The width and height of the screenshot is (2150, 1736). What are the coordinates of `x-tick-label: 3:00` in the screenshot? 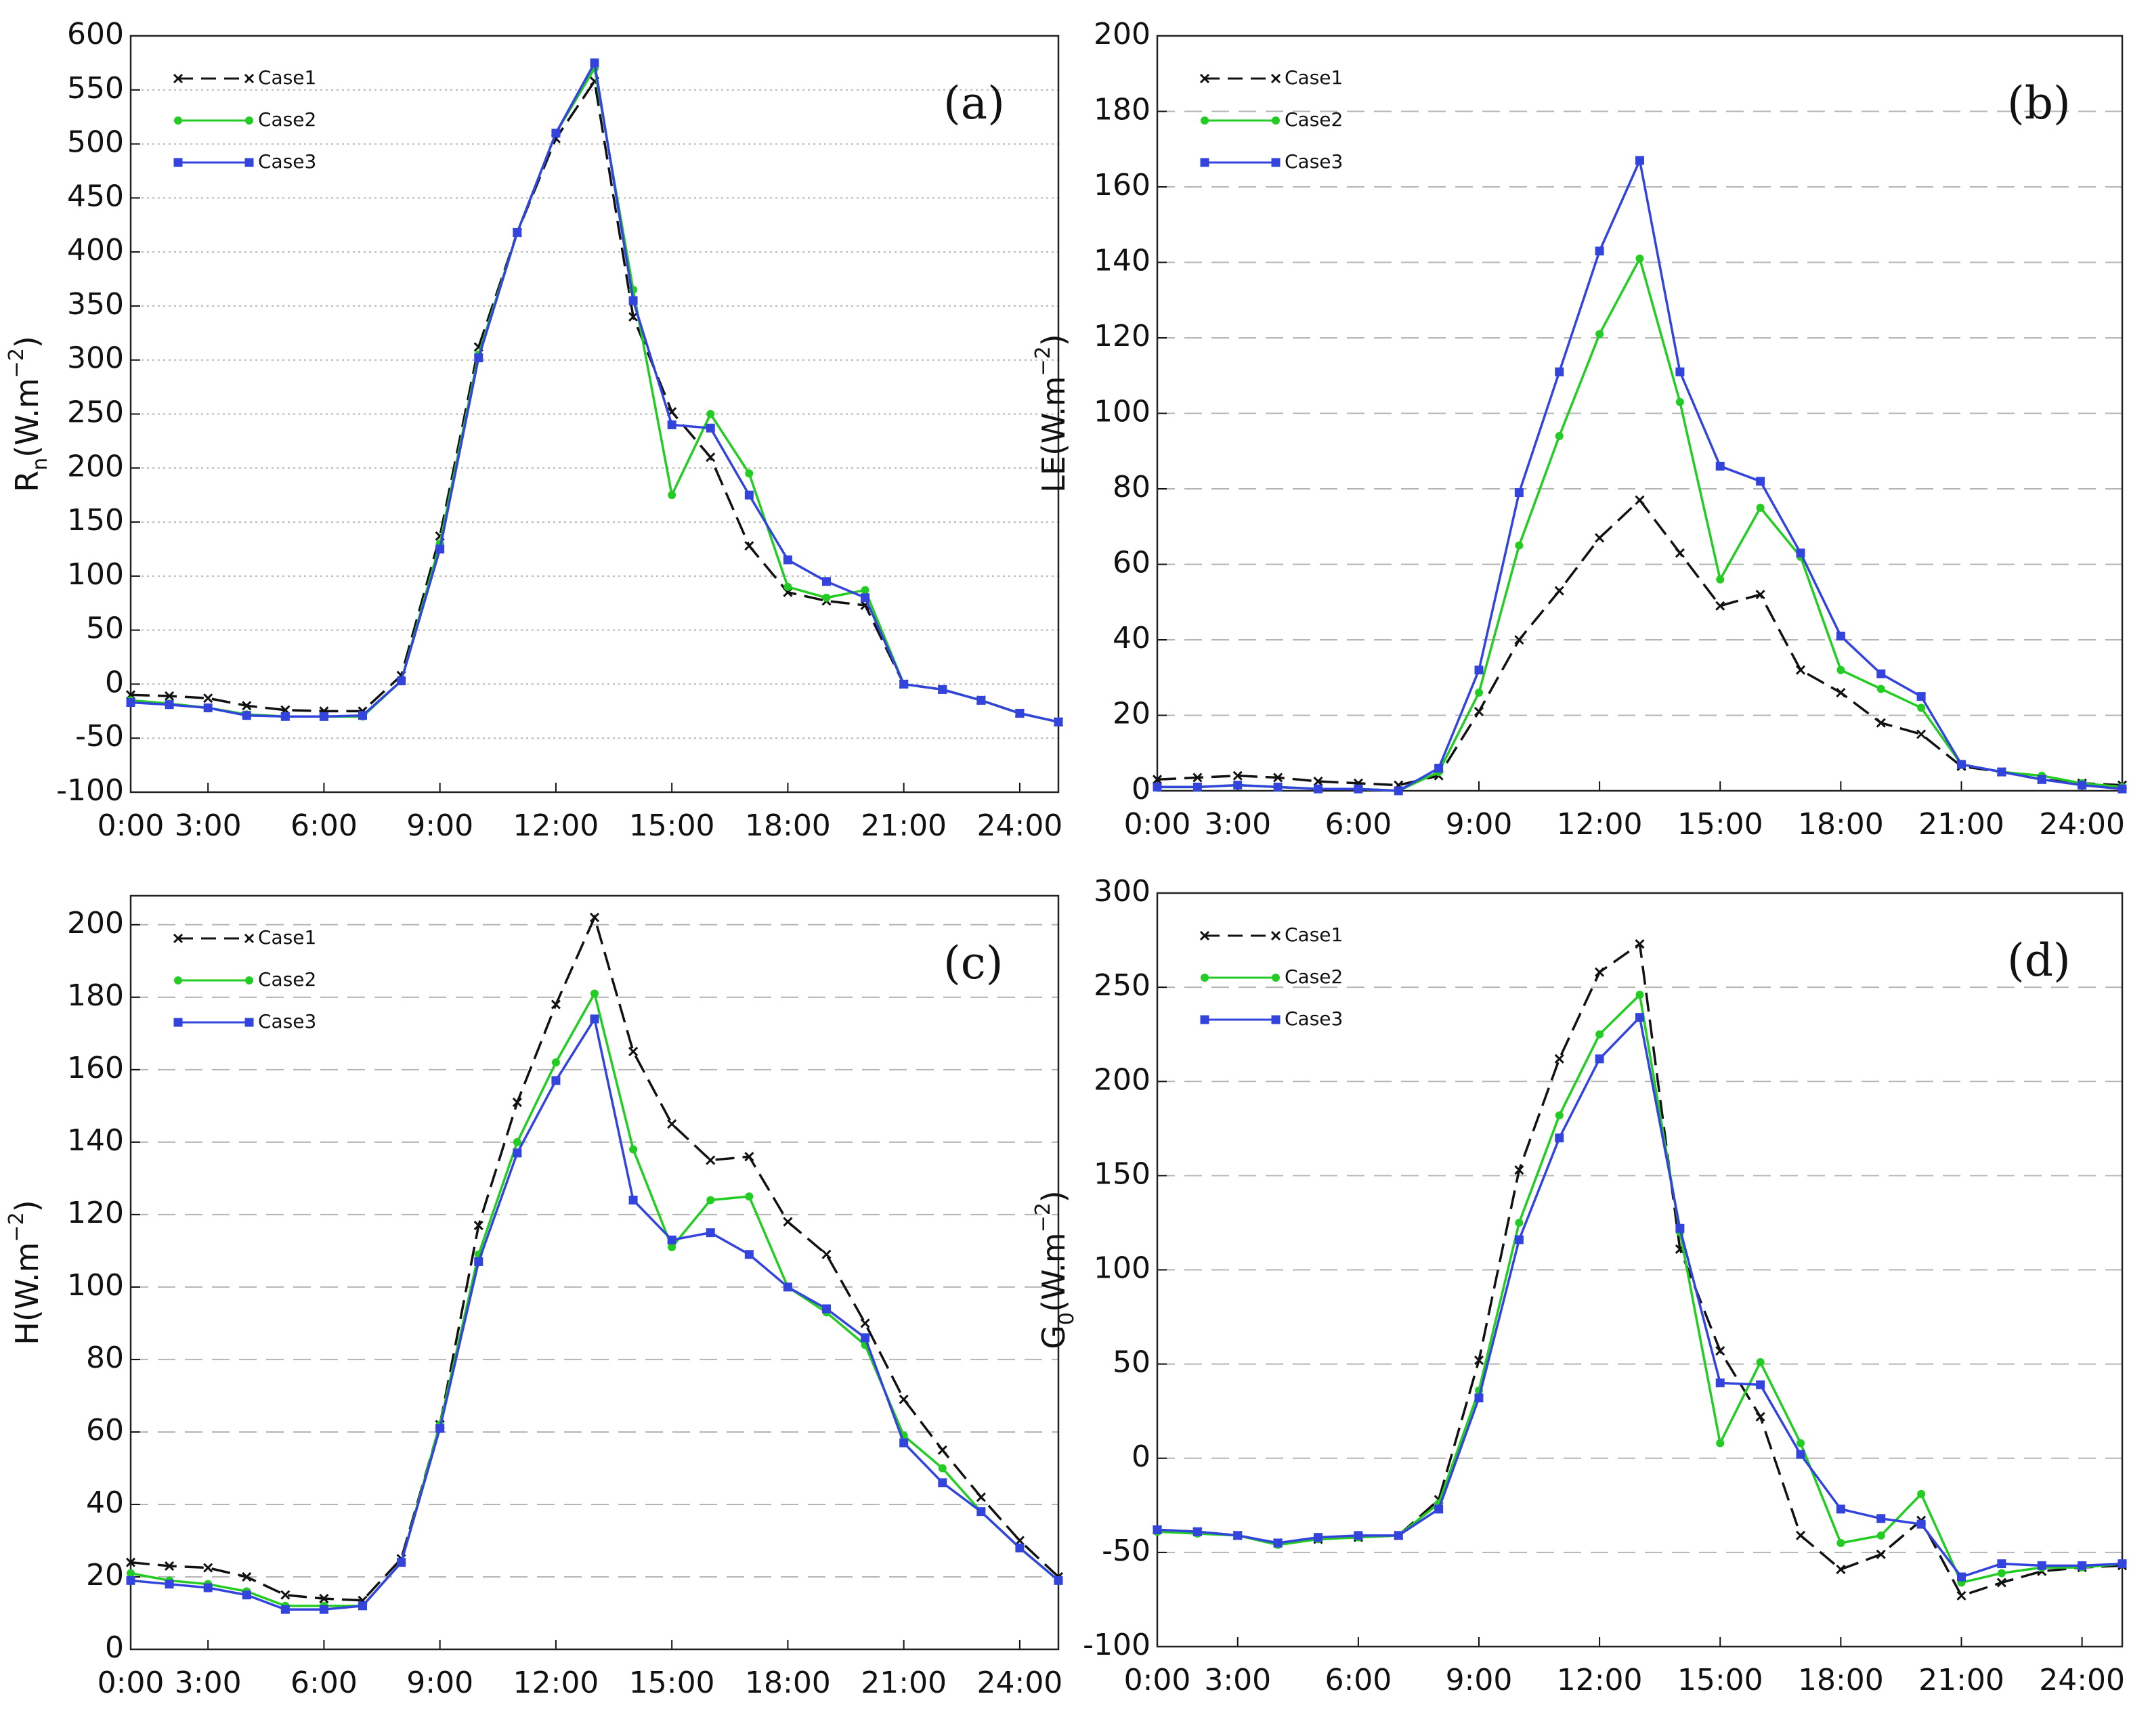 It's located at (1237, 824).